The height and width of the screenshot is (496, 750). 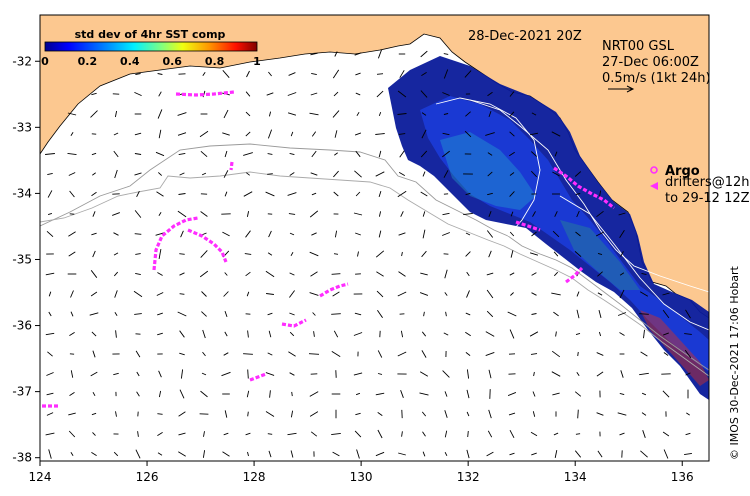 What do you see at coordinates (656, 78) in the screenshot?
I see `vector-scale-label: 0.5m/s (1kt 24h)` at bounding box center [656, 78].